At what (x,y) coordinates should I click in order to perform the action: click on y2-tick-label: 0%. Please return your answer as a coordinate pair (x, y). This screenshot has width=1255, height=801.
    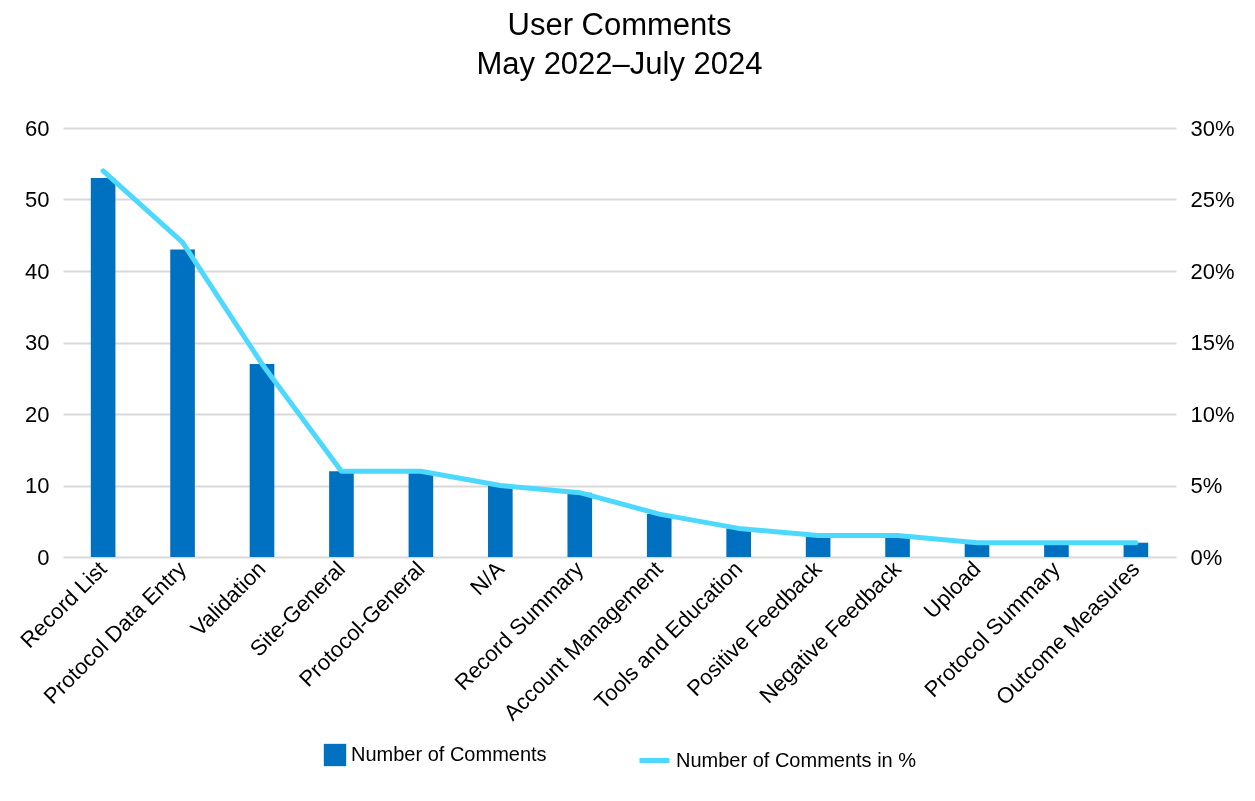
    Looking at the image, I should click on (1206, 557).